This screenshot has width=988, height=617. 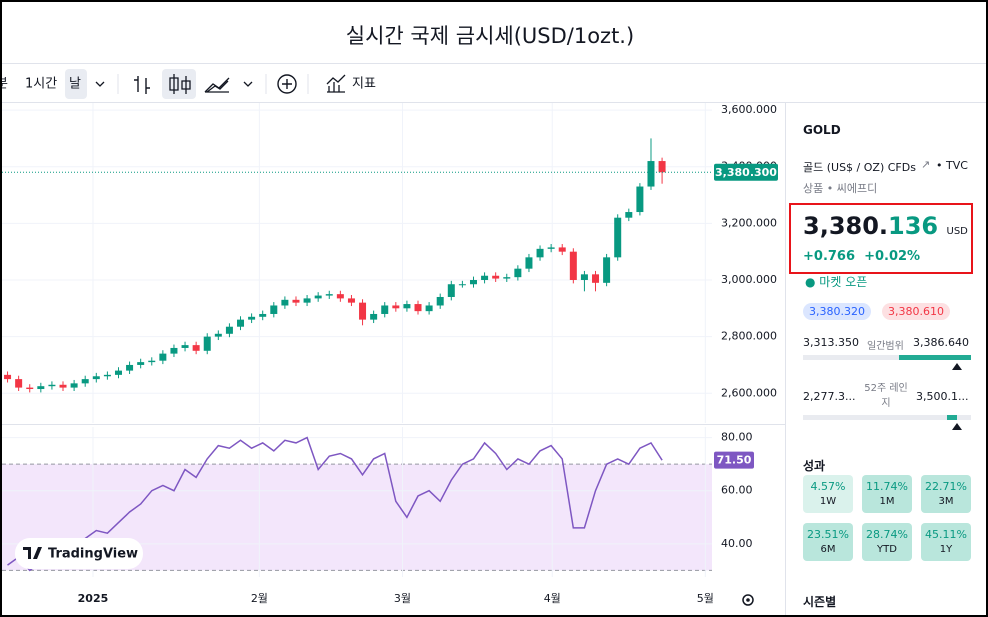 I want to click on day-range-pointer, so click(x=957, y=366).